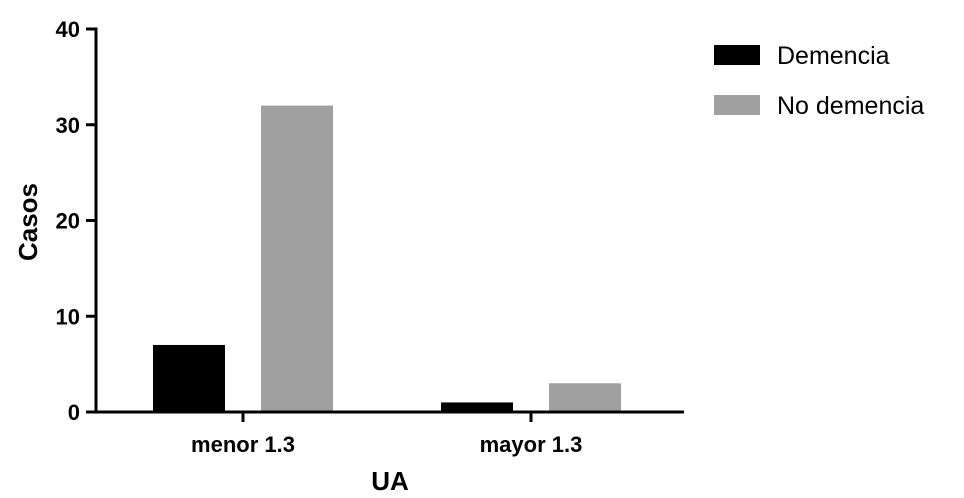  I want to click on y-tick-label: 20, so click(68, 221).